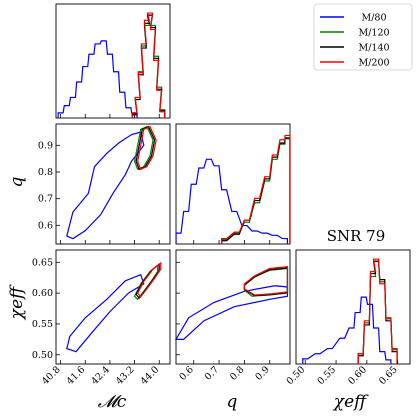 This screenshot has width=416, height=416. Describe the element at coordinates (112, 402) in the screenshot. I see `xlabel-mc: 𝓜c` at that location.